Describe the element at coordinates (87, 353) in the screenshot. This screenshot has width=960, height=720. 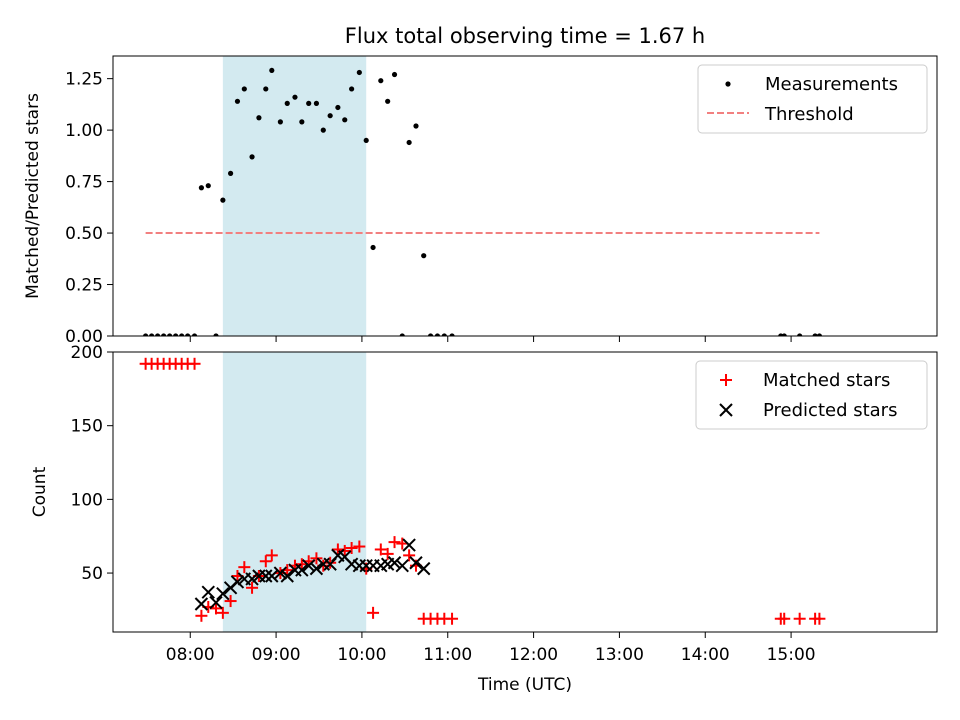
I see `y-tick-label: 200` at that location.